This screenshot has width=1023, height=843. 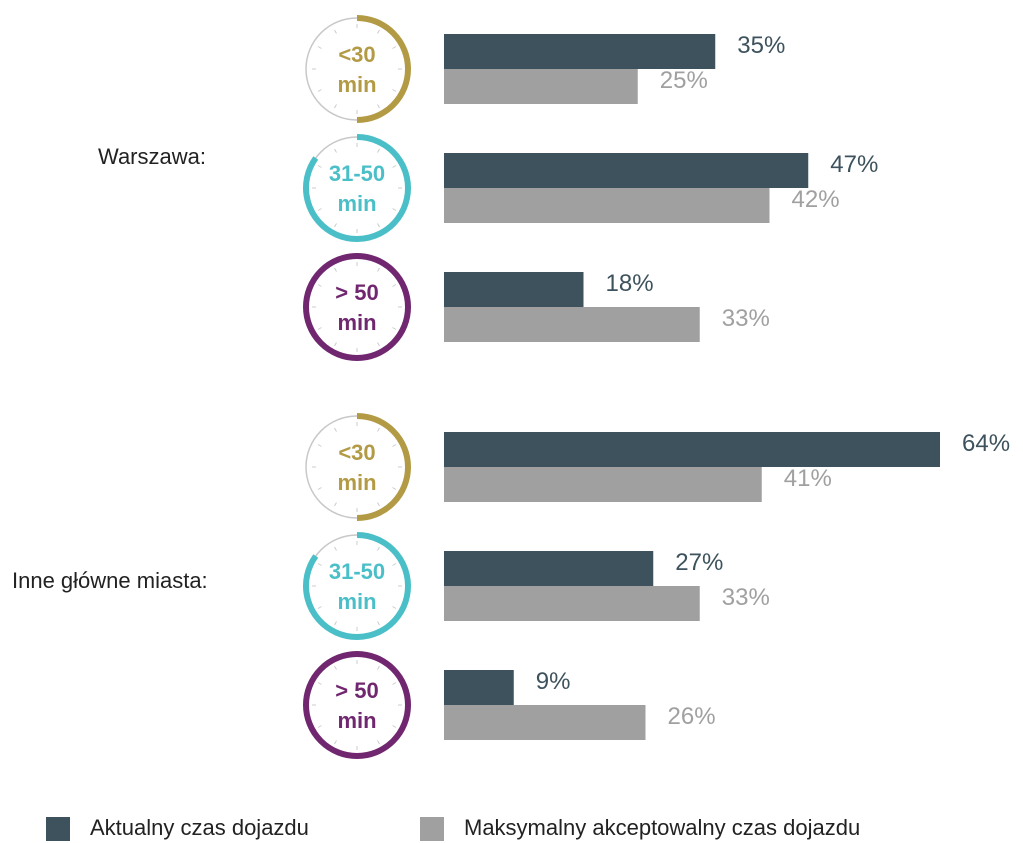 What do you see at coordinates (553, 681) in the screenshot?
I see `value-label: 9%` at bounding box center [553, 681].